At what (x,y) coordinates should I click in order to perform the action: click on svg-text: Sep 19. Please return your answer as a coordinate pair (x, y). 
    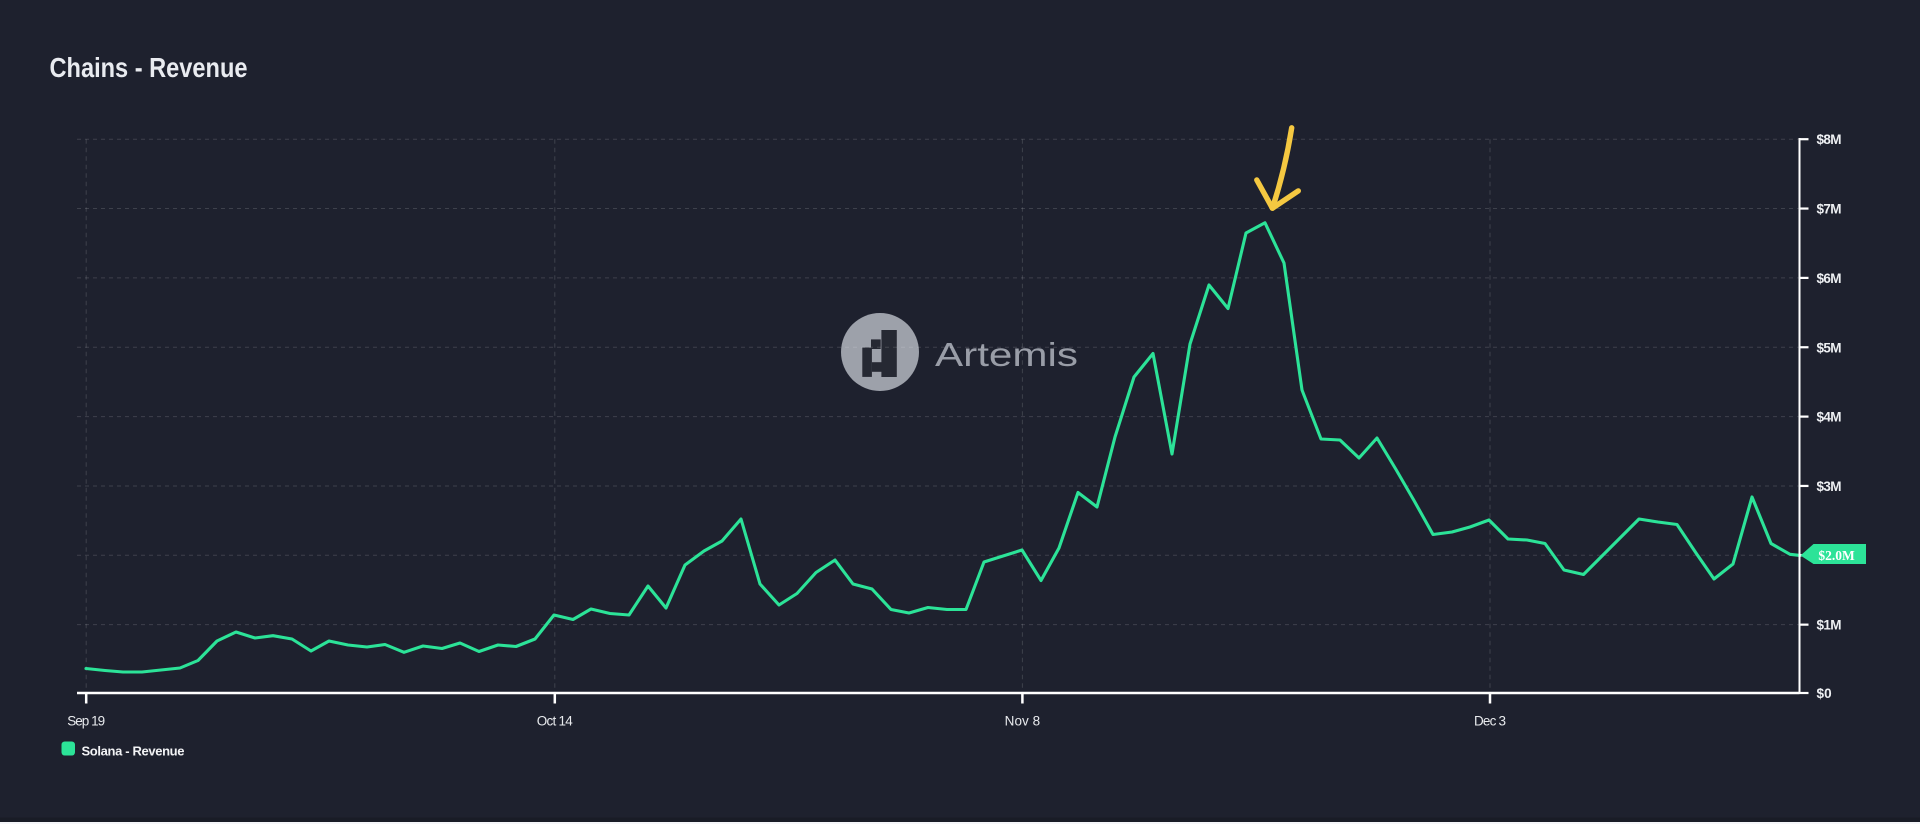
    Looking at the image, I should click on (86, 721).